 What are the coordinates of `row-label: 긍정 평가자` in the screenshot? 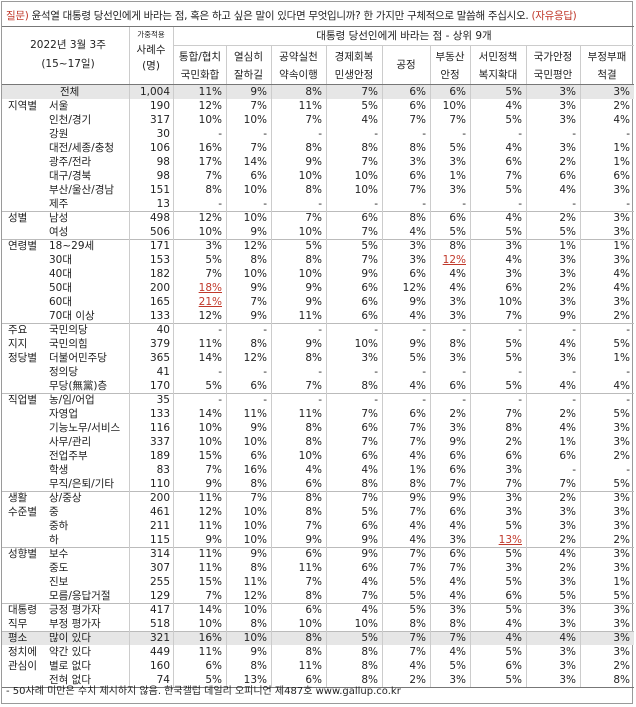 It's located at (75, 610).